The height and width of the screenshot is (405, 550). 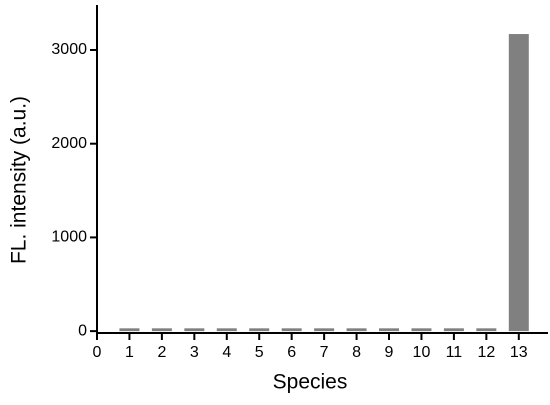 What do you see at coordinates (19, 180) in the screenshot?
I see `y-axis-title: FL. intensity (a.u.)` at bounding box center [19, 180].